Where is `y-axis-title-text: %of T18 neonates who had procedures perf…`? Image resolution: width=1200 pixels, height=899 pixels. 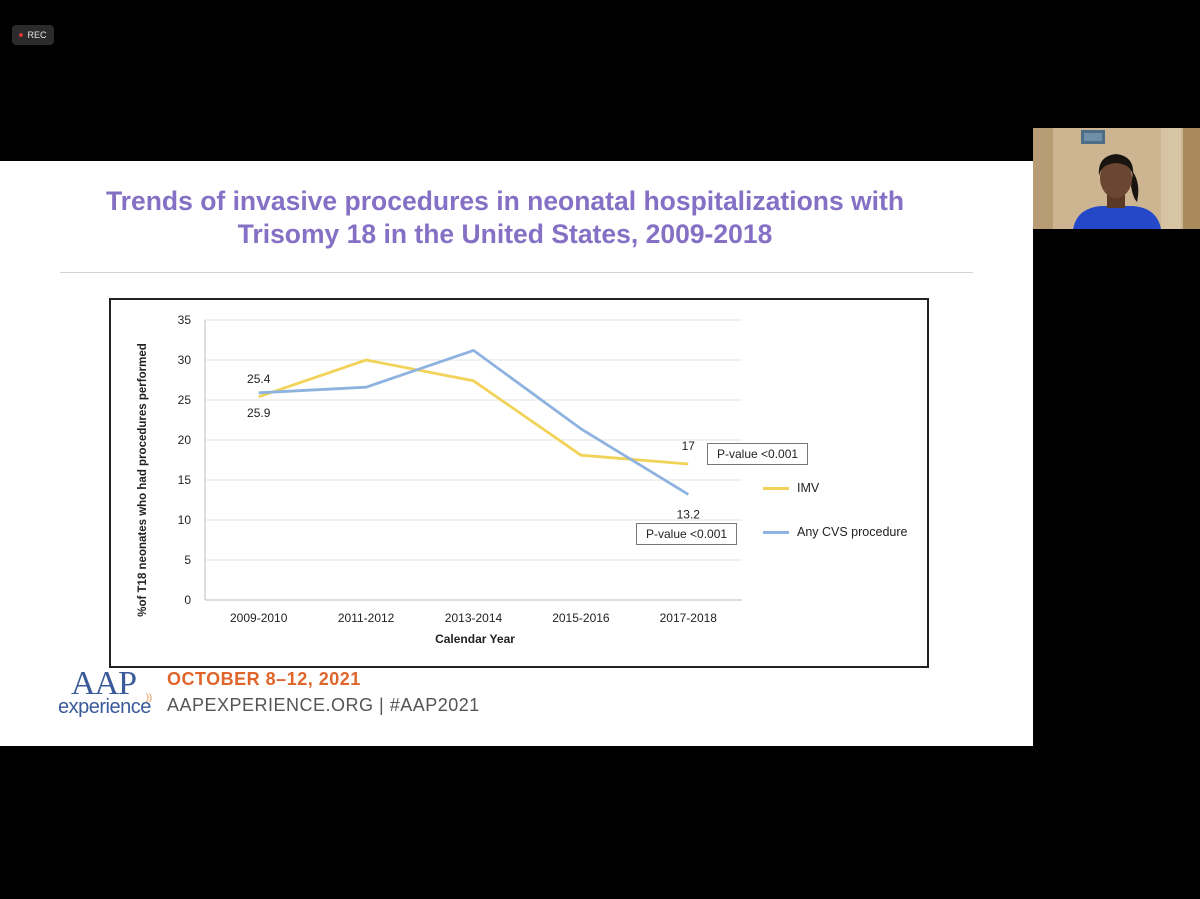 y-axis-title-text: %of T18 neonates who had procedures perf… is located at coordinates (143, 480).